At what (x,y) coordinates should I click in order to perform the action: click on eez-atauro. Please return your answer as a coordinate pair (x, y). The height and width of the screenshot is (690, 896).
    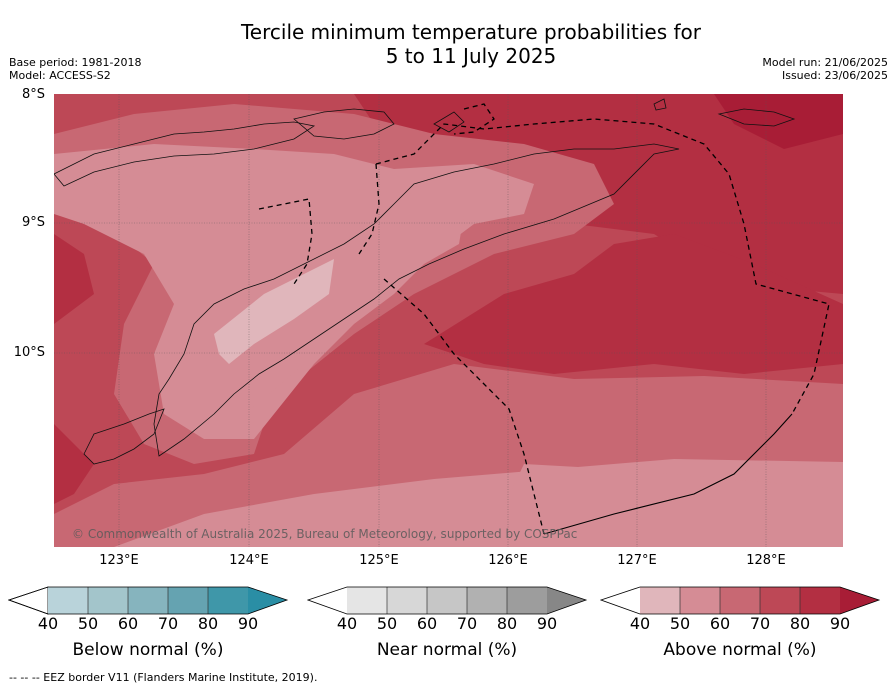
    Looking at the image, I should click on (474, 119).